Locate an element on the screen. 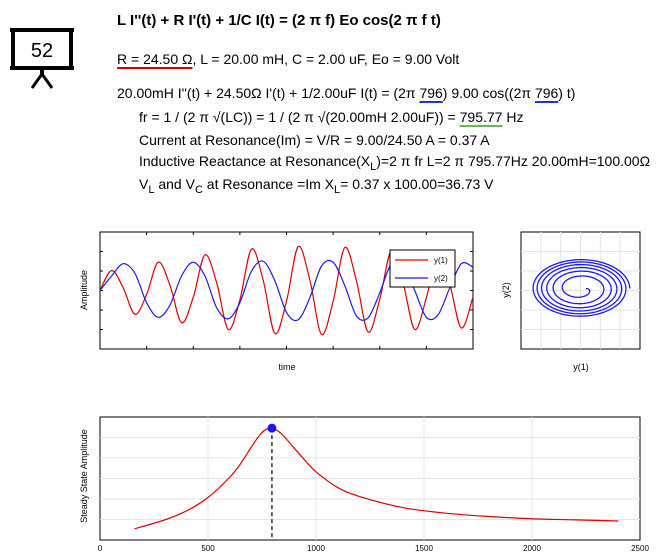 The width and height of the screenshot is (660, 560). res-x-tick-label: 1500 is located at coordinates (424, 548).